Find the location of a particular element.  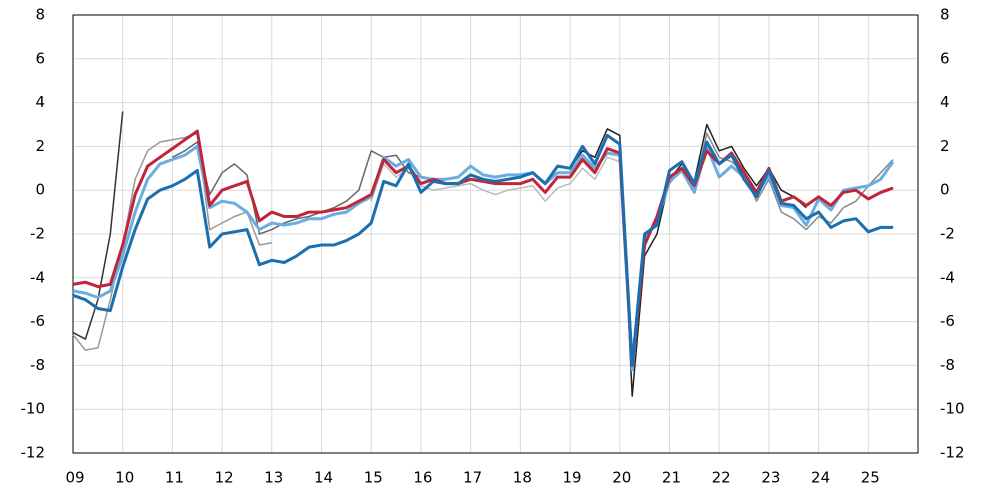

y2-tick-label: 4 is located at coordinates (945, 102).